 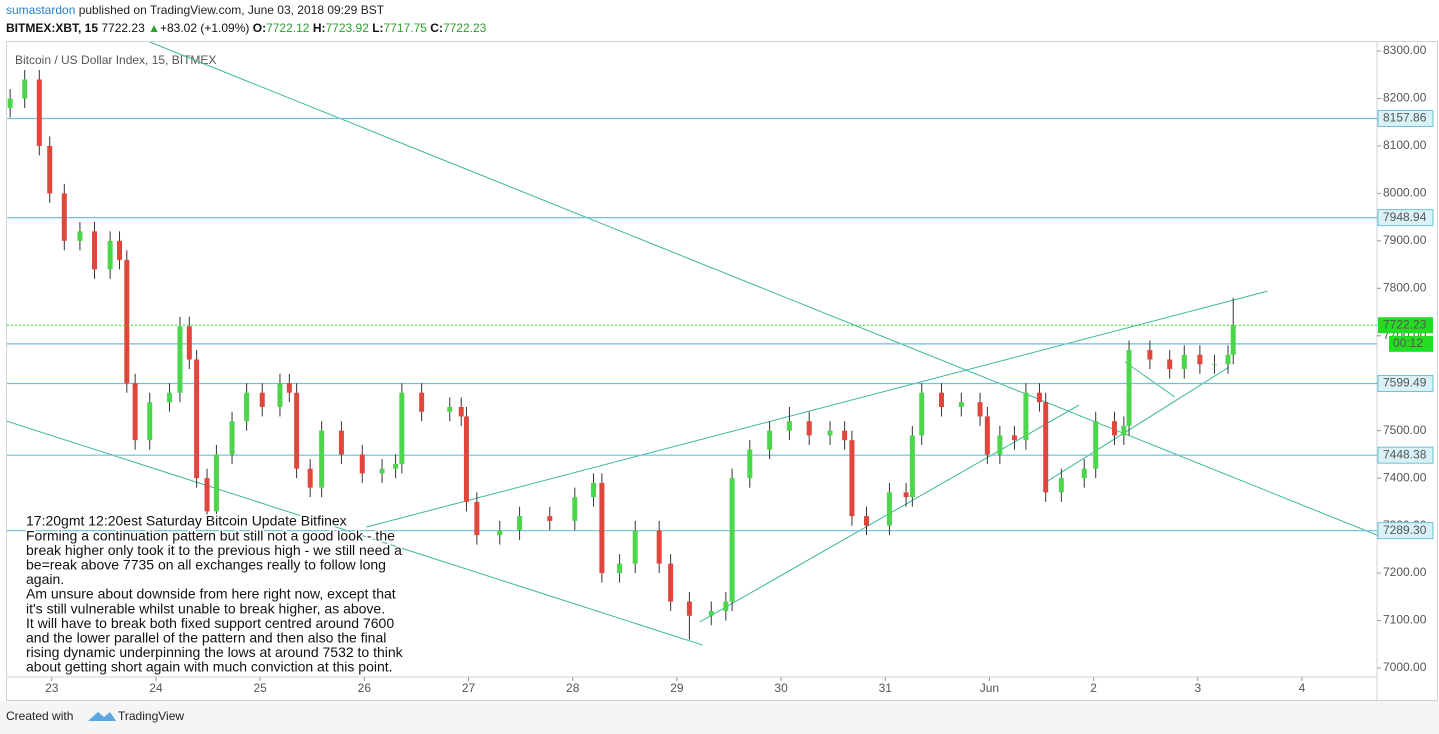 What do you see at coordinates (40, 10) in the screenshot?
I see `author-link: sumastardon` at bounding box center [40, 10].